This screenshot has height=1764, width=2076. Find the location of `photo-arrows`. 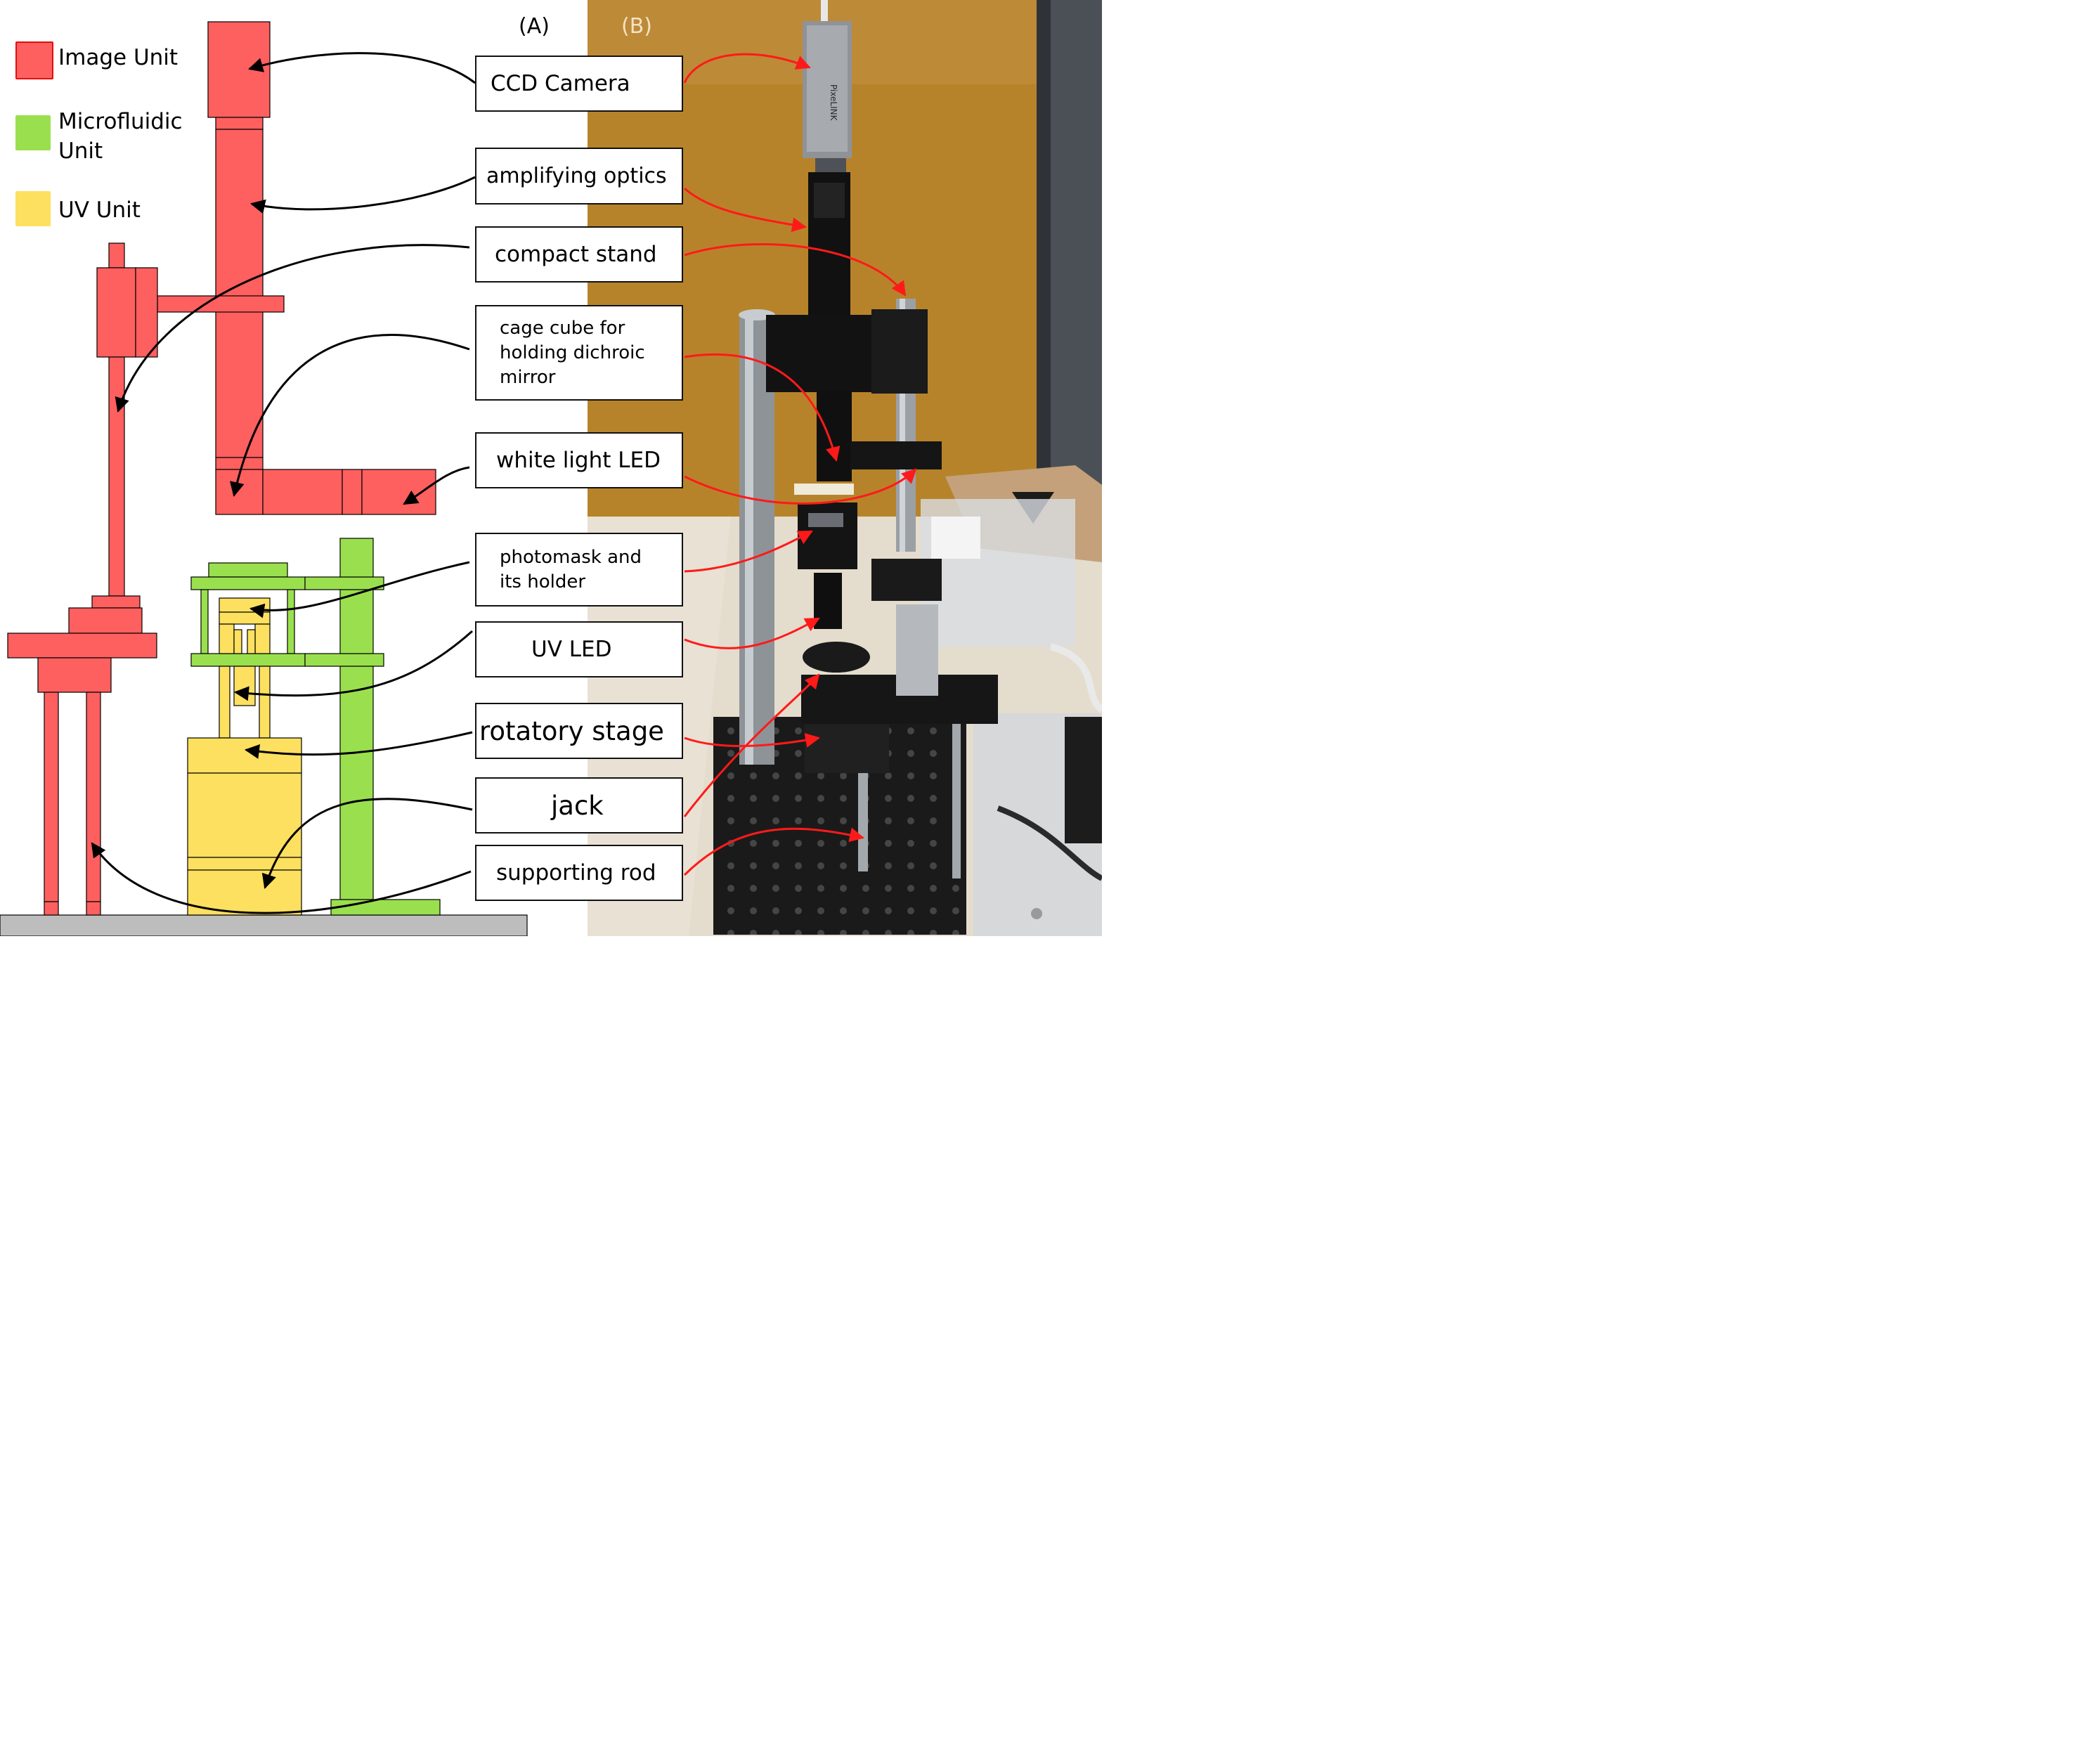

photo-arrows is located at coordinates (800, 464).